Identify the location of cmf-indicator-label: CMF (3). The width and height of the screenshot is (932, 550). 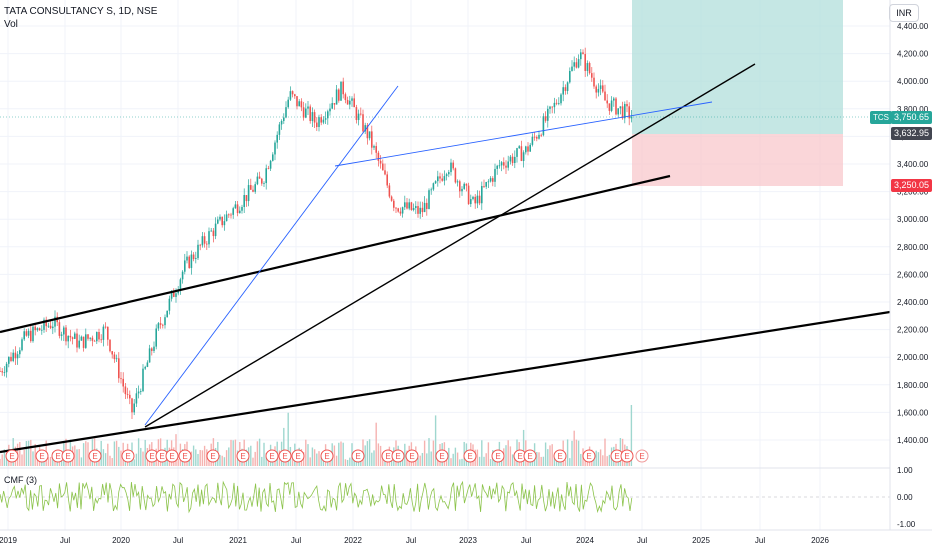
(20, 480).